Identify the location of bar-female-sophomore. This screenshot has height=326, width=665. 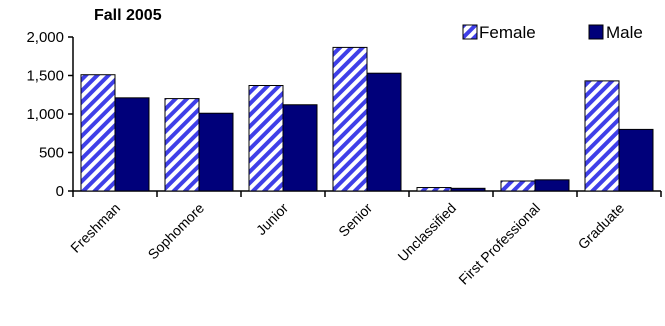
(182, 145).